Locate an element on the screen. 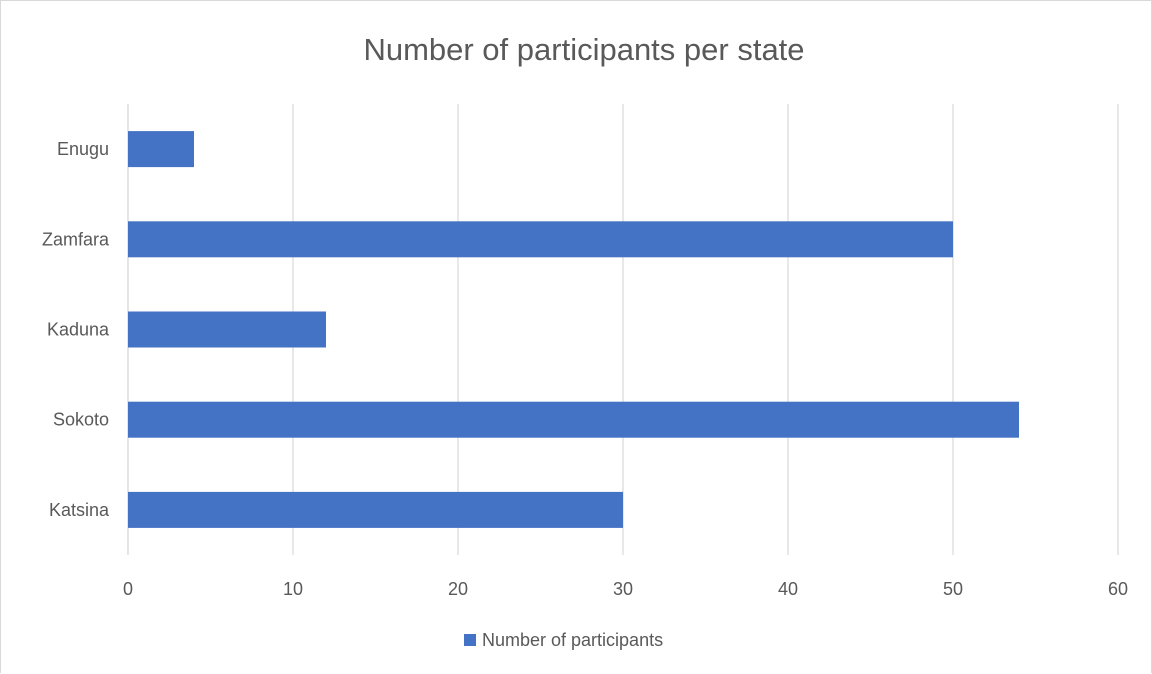 Image resolution: width=1152 pixels, height=674 pixels. x-tick-label-50: 50 is located at coordinates (953, 589).